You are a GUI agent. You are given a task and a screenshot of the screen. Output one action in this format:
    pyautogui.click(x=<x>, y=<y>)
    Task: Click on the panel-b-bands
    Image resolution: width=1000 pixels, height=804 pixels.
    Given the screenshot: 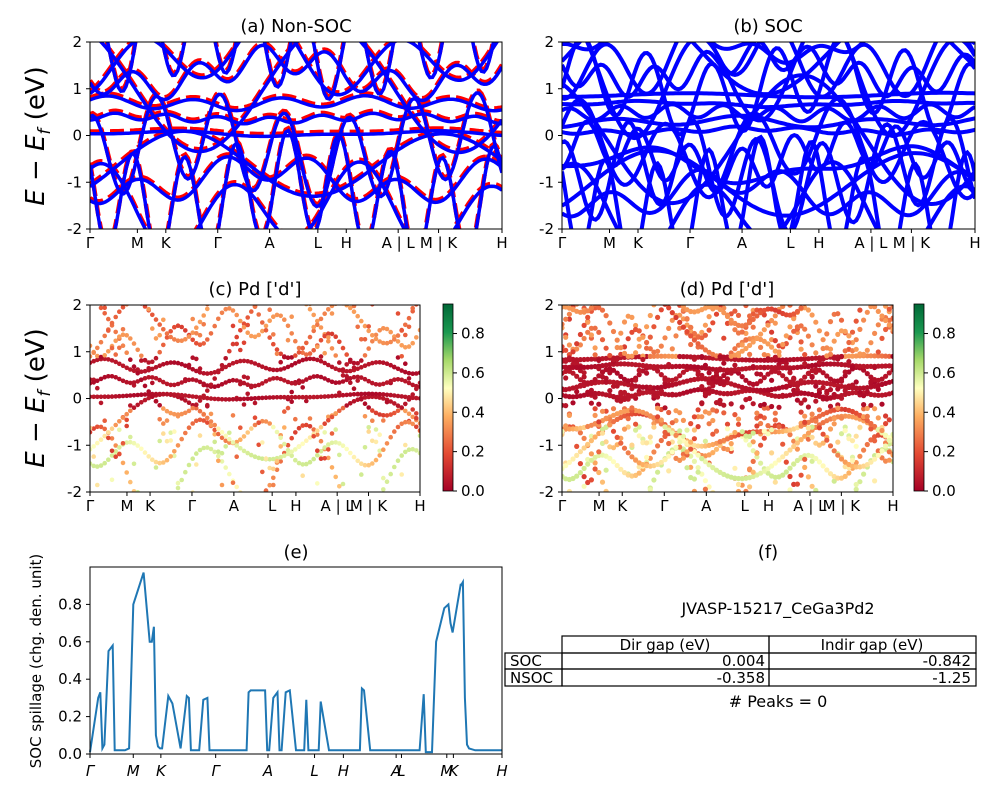 What is the action you would take?
    pyautogui.click(x=768, y=135)
    